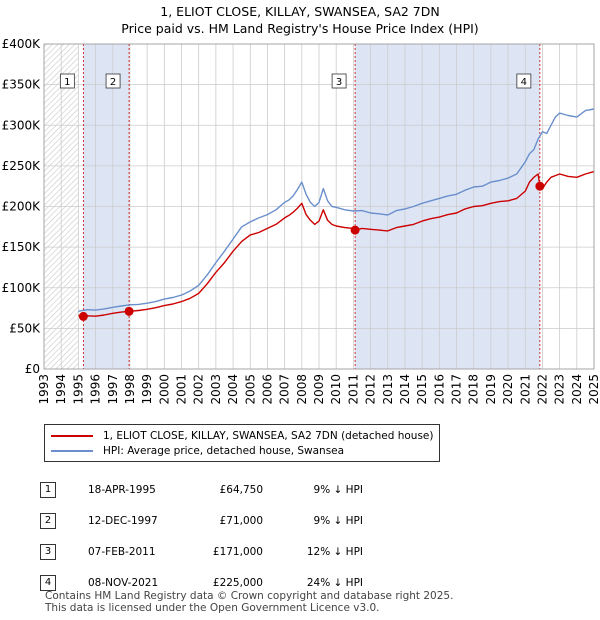 This screenshot has height=620, width=600. What do you see at coordinates (439, 389) in the screenshot?
I see `x-tick-label: 2016` at bounding box center [439, 389].